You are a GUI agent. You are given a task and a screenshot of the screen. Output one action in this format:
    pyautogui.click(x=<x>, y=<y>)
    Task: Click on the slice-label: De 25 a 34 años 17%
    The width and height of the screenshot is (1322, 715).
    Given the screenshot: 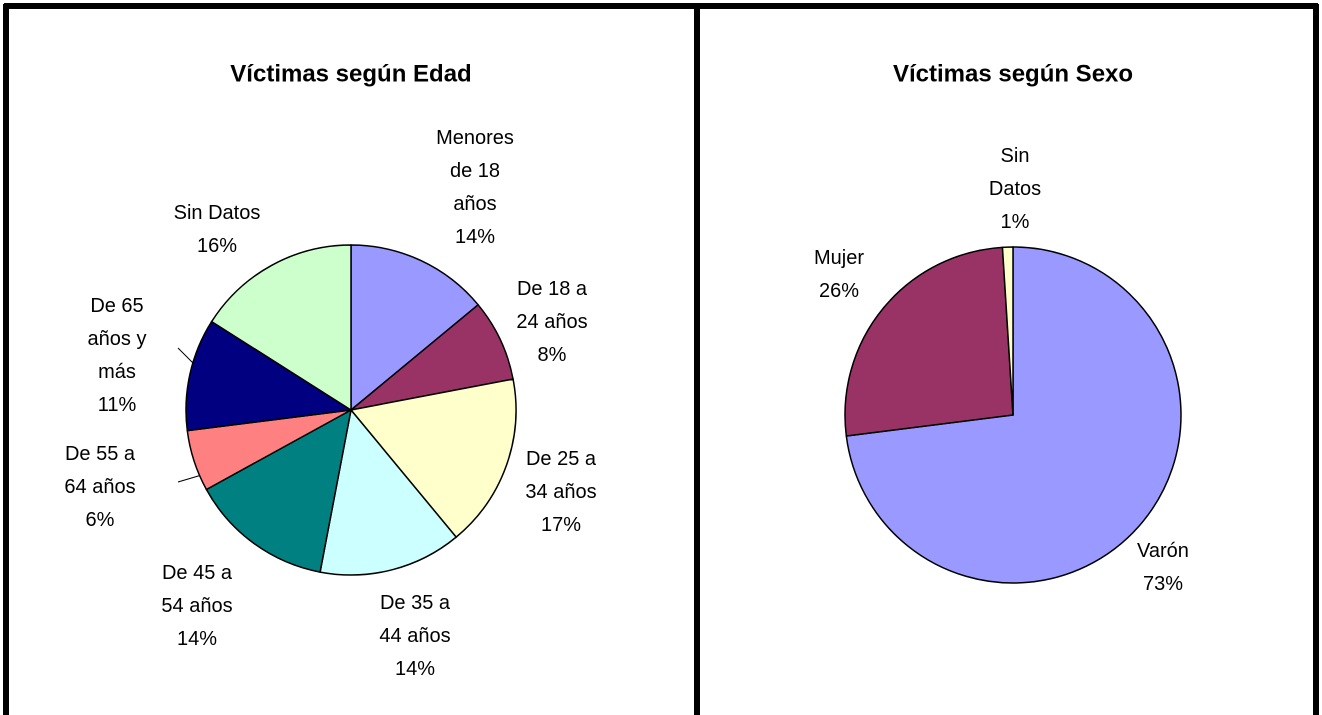 What is the action you would take?
    pyautogui.click(x=560, y=492)
    